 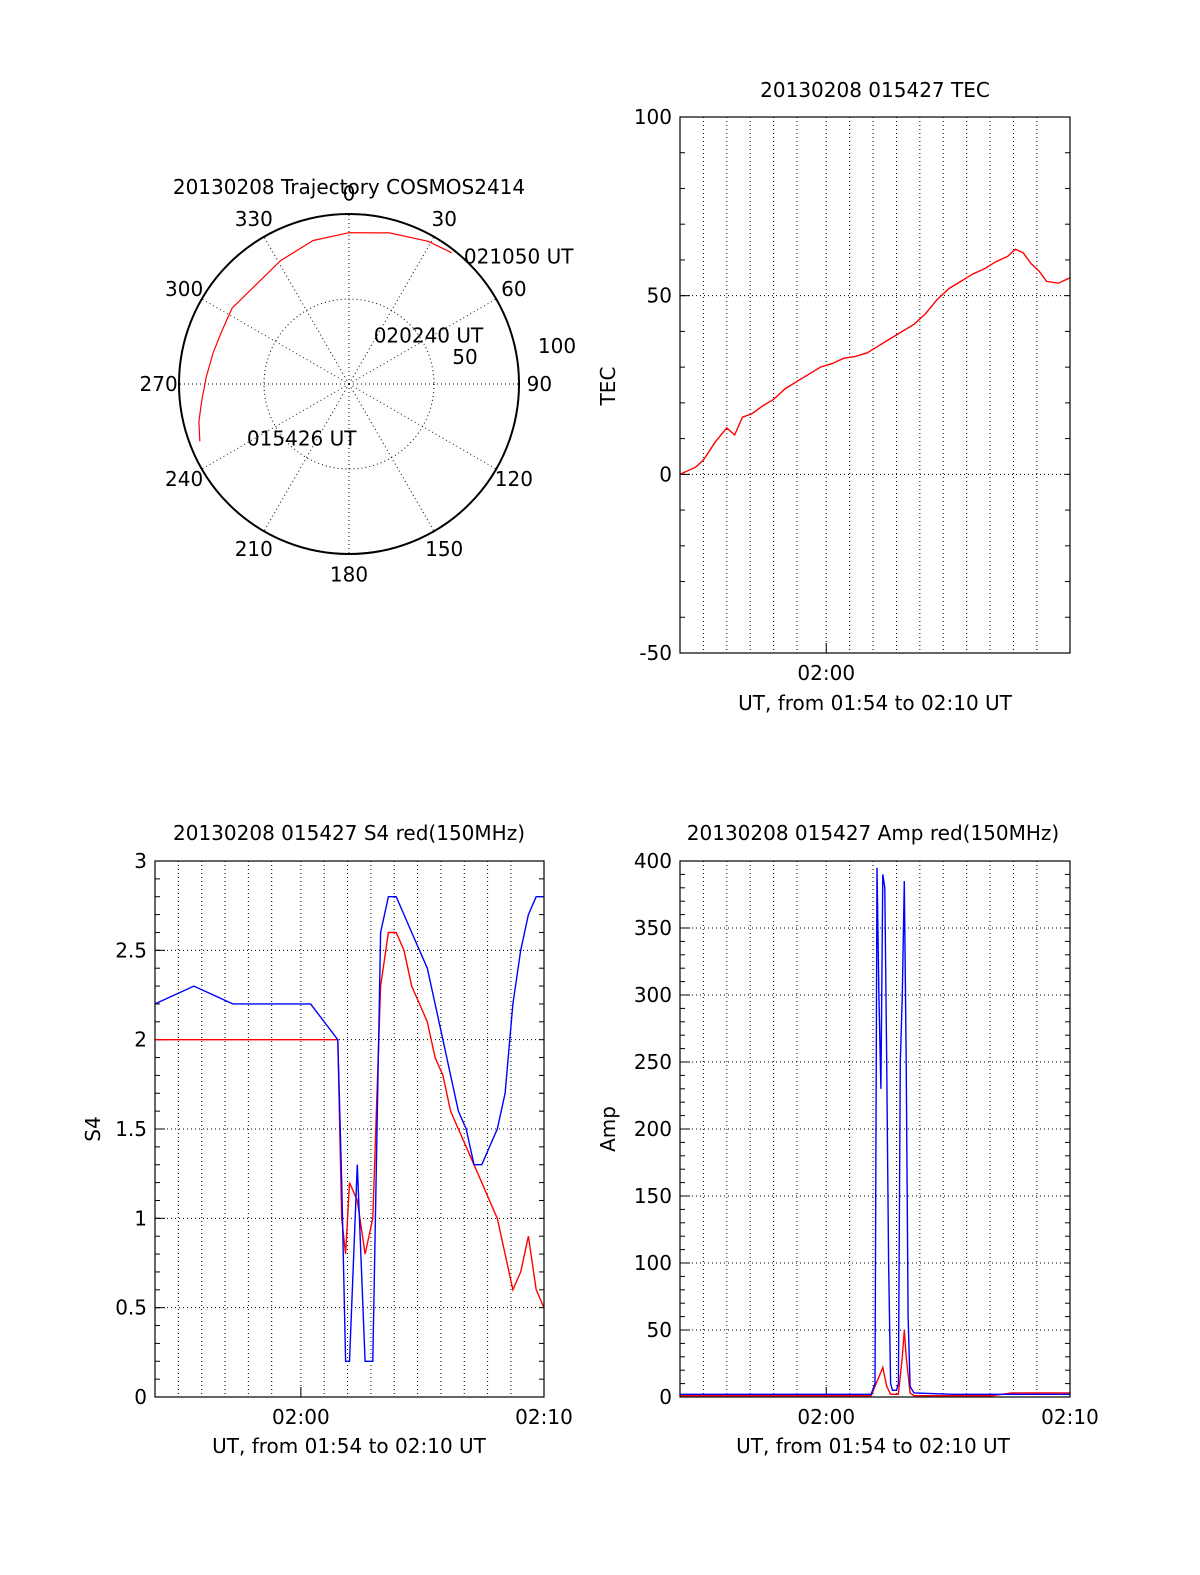 What do you see at coordinates (349, 833) in the screenshot?
I see `s4-title: 20130208 015427 S4 red(150MHz)` at bounding box center [349, 833].